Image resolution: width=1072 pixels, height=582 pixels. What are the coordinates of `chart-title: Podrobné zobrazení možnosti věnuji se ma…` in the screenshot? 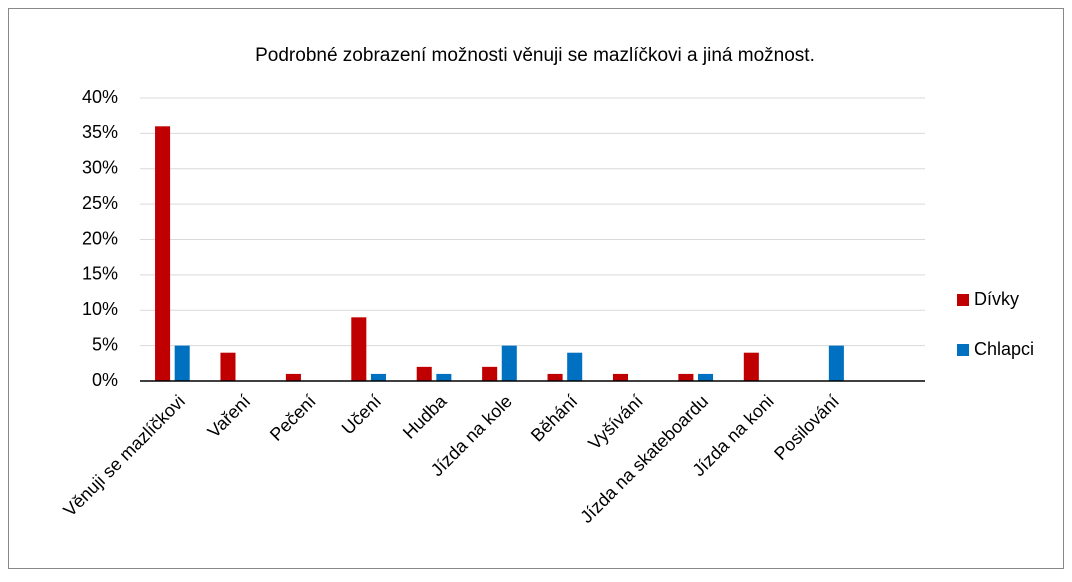 It's located at (535, 55).